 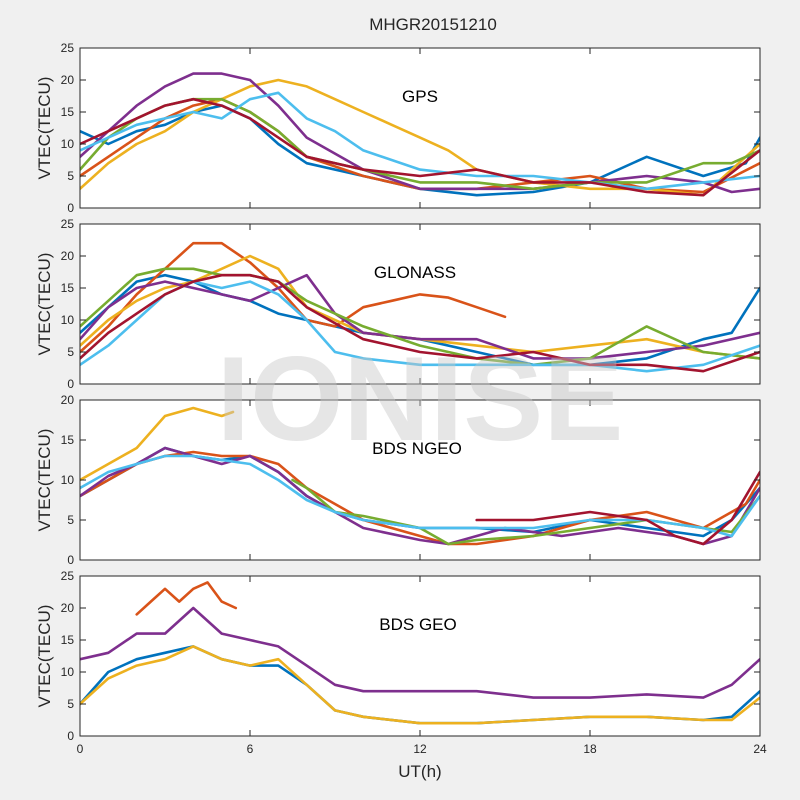 What do you see at coordinates (417, 624) in the screenshot?
I see `panel-label: BDS GEO` at bounding box center [417, 624].